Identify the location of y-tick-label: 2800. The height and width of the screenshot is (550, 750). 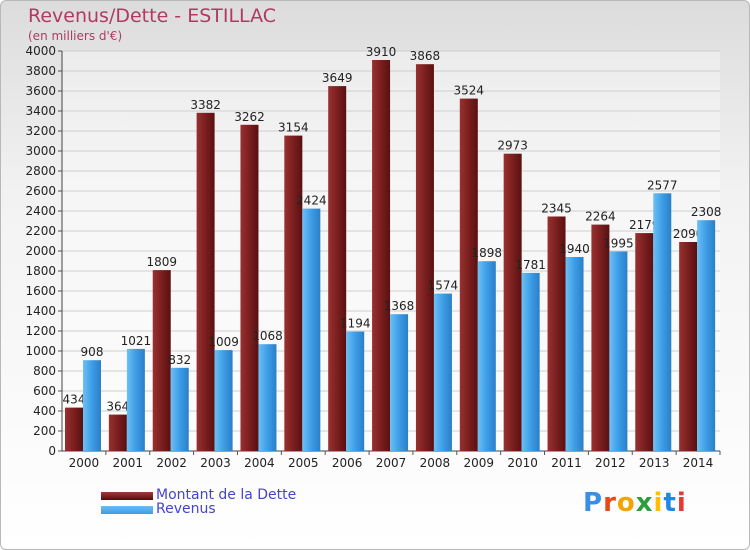
(40, 171).